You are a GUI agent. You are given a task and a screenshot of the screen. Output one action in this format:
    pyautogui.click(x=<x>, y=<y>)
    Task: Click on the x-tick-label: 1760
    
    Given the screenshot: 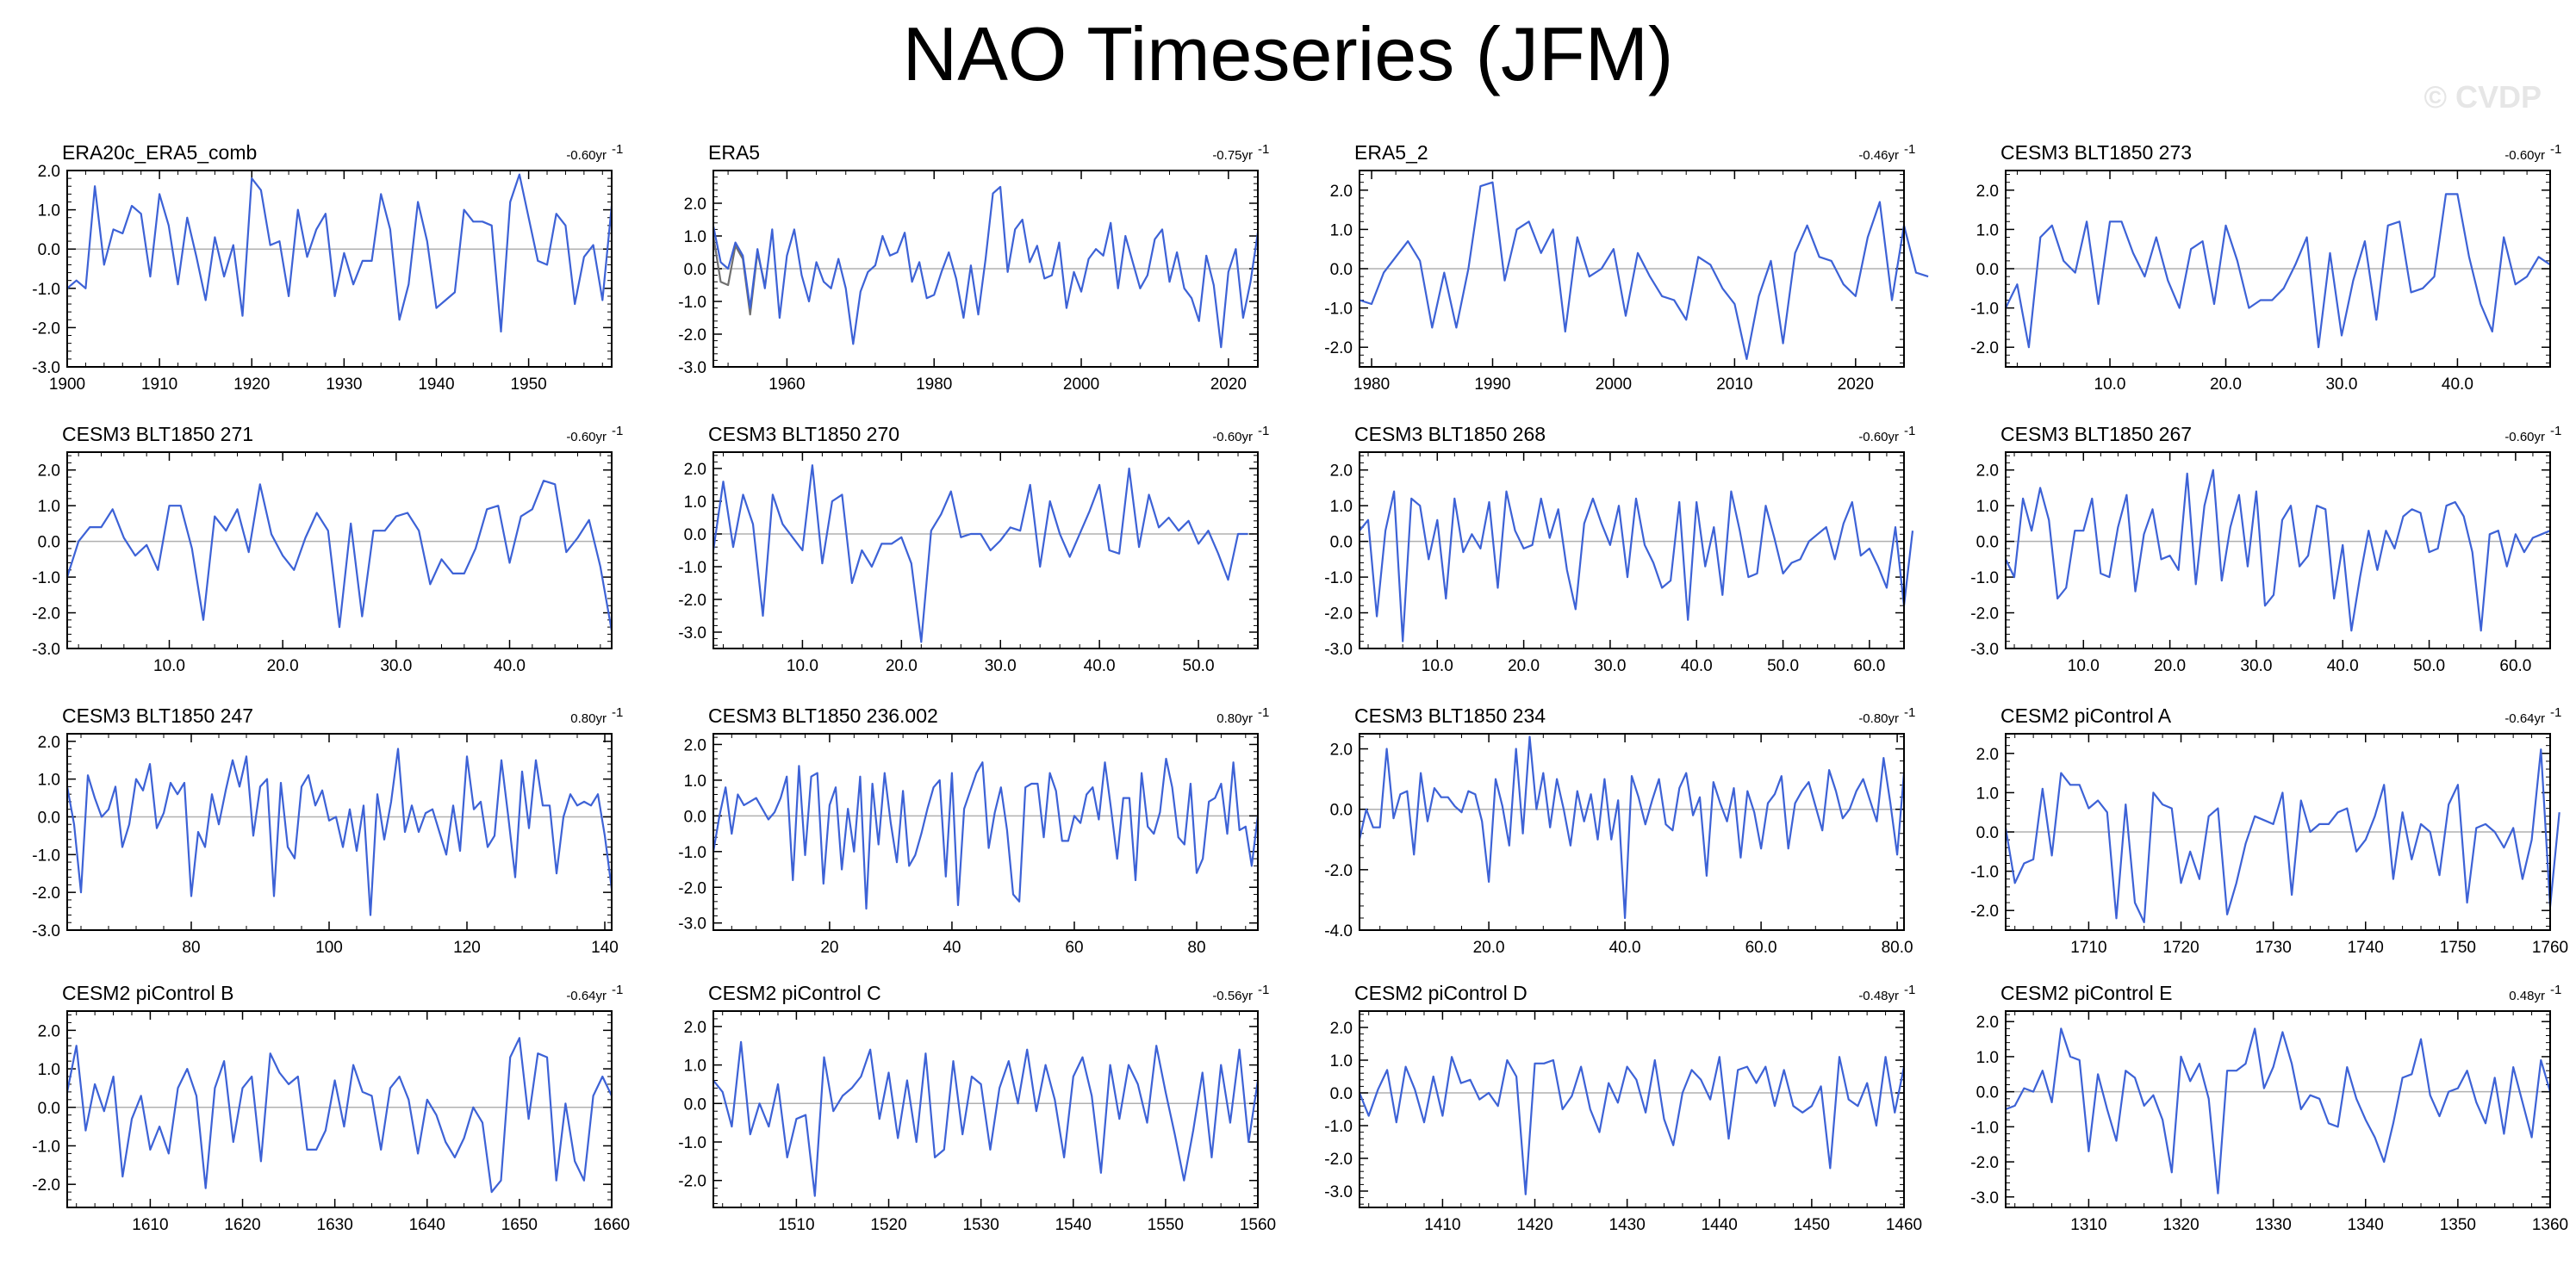 What is the action you would take?
    pyautogui.click(x=2550, y=948)
    